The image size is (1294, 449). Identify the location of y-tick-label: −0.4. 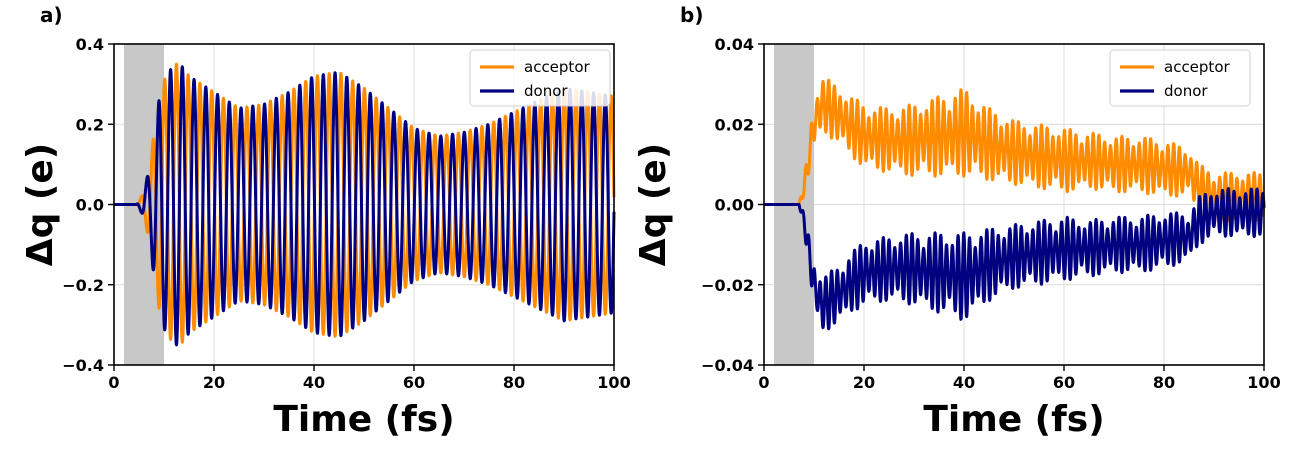
(83, 365).